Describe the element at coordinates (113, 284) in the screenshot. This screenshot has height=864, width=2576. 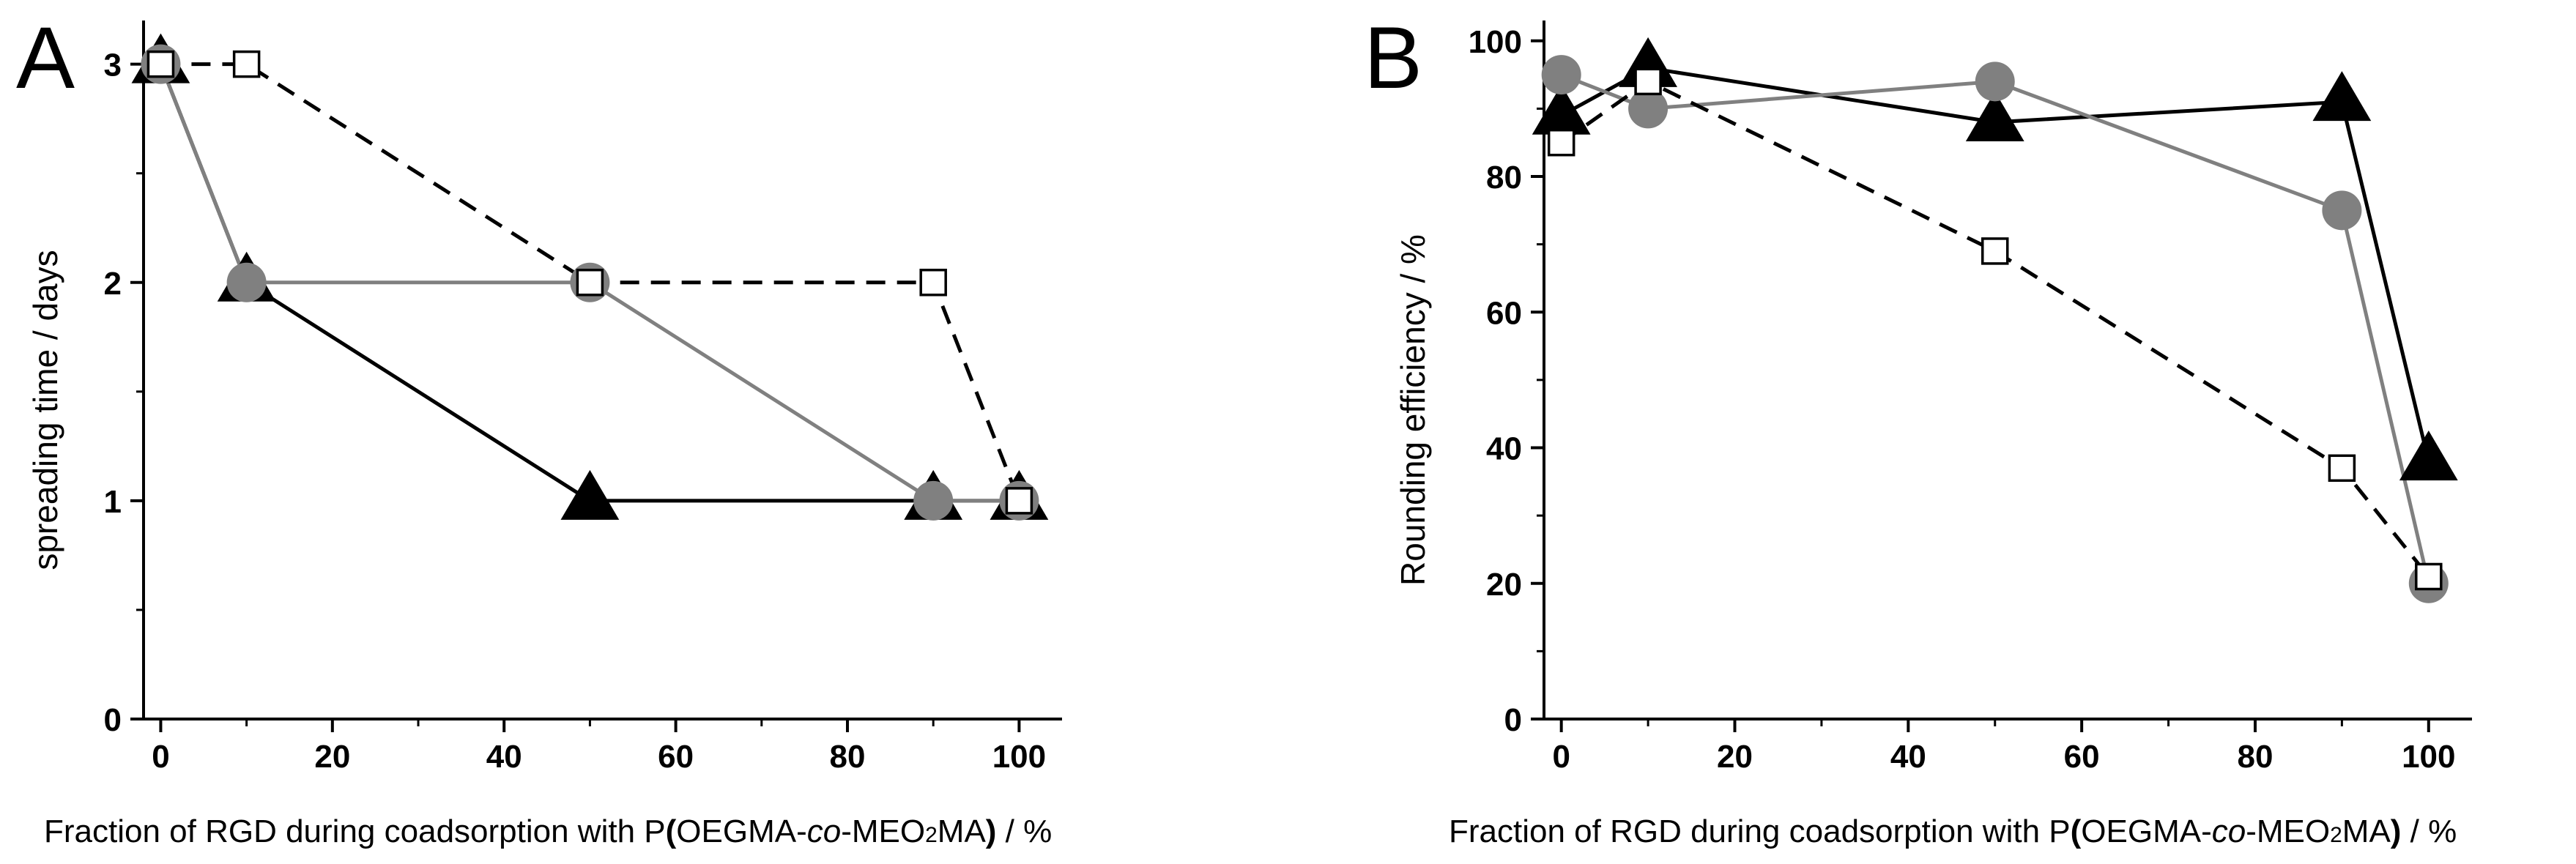
I see `y-tick-label-a: 2` at that location.